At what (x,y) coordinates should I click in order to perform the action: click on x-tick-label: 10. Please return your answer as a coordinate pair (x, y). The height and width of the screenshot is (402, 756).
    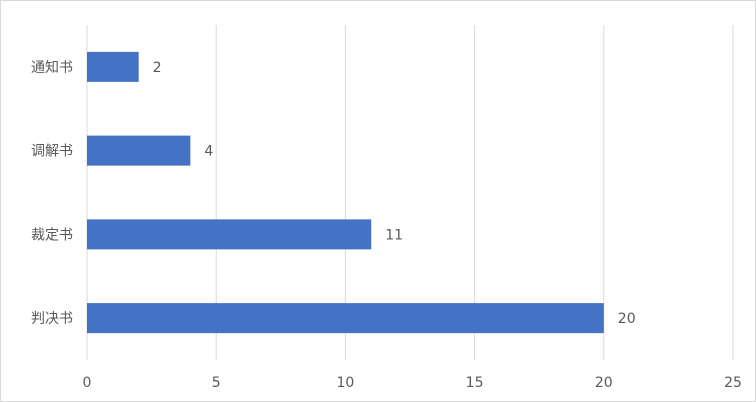
    Looking at the image, I should click on (345, 383).